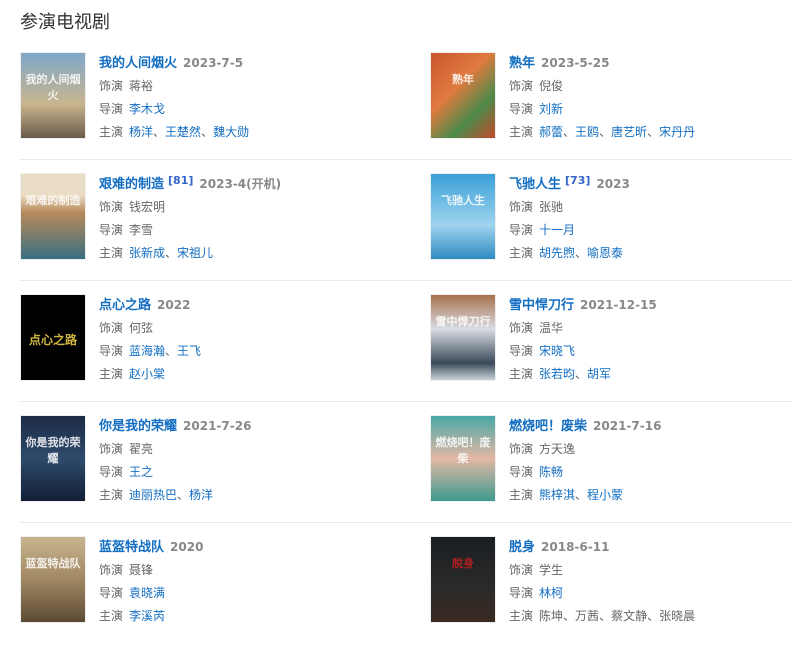 Image resolution: width=793 pixels, height=657 pixels. I want to click on drama-poster: 雪中悍刀行, so click(463, 337).